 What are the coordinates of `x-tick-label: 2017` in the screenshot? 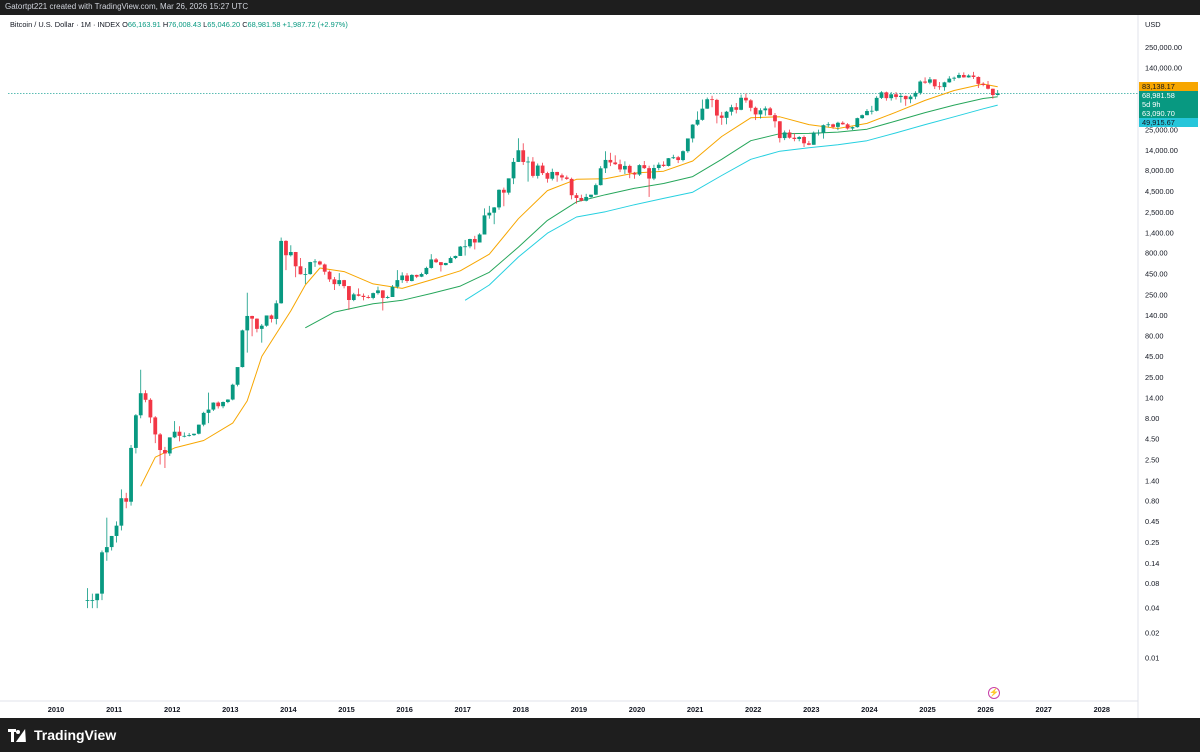 It's located at (462, 709).